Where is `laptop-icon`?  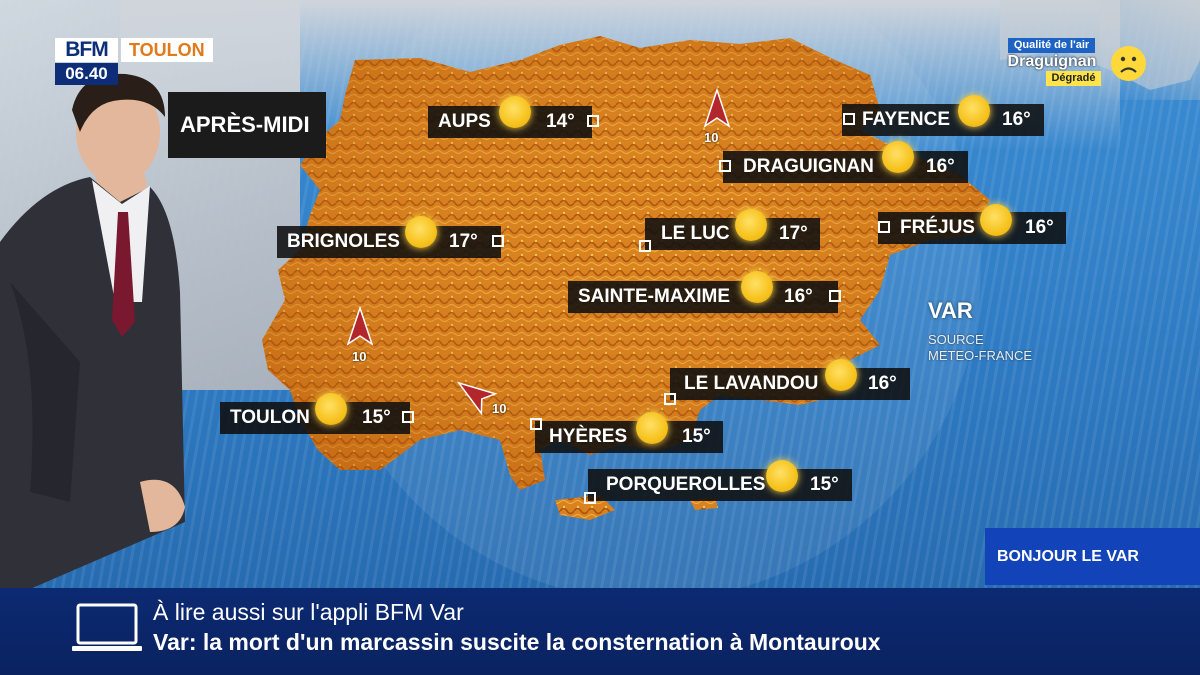 laptop-icon is located at coordinates (107, 627).